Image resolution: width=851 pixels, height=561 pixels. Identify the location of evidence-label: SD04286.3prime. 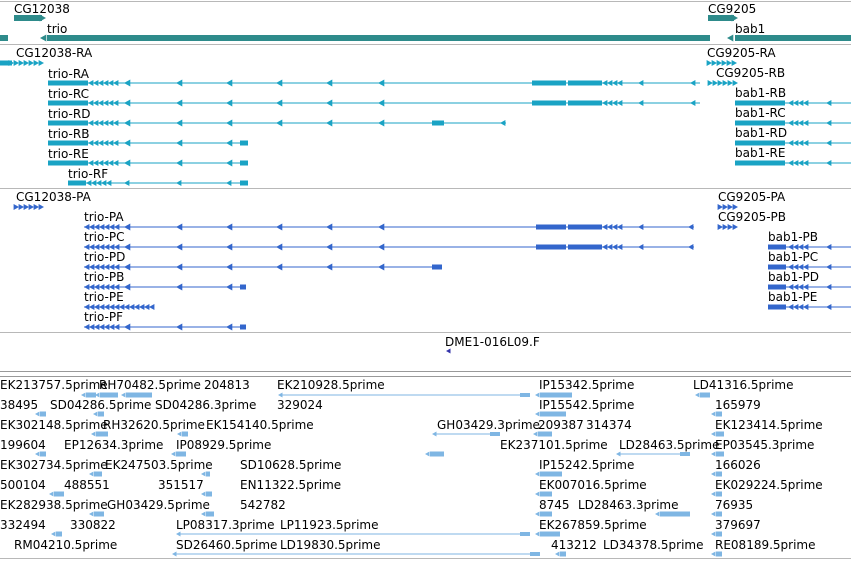
(206, 405).